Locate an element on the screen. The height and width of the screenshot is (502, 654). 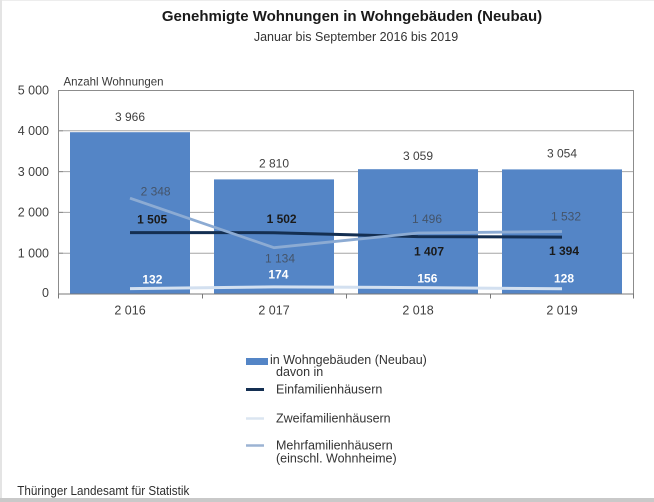
svg-text: 2 018 is located at coordinates (417, 311).